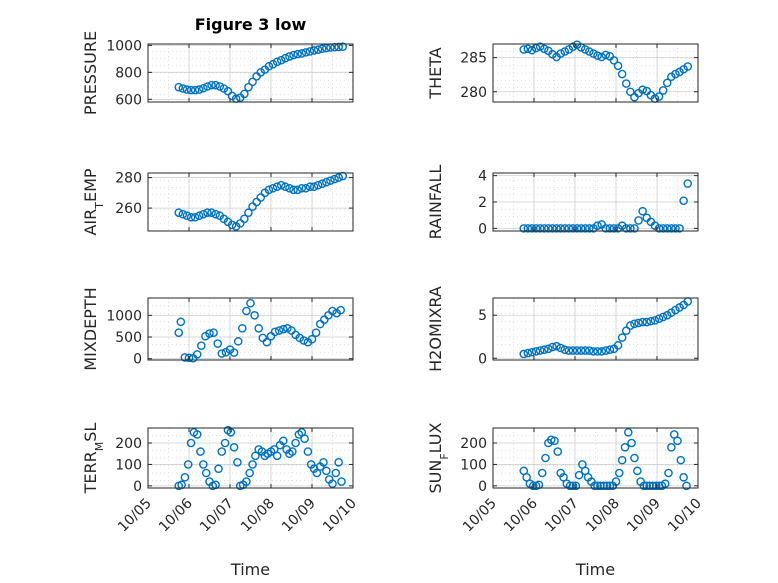 The width and height of the screenshot is (778, 583). I want to click on x-tick-label: 10/05, so click(480, 516).